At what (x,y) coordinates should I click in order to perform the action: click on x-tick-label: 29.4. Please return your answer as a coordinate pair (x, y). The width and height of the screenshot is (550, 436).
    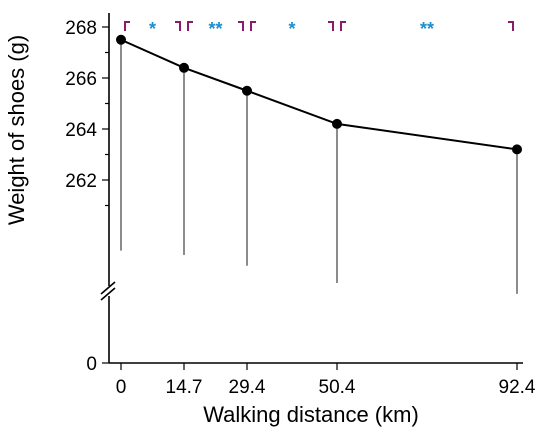
    Looking at the image, I should click on (247, 387).